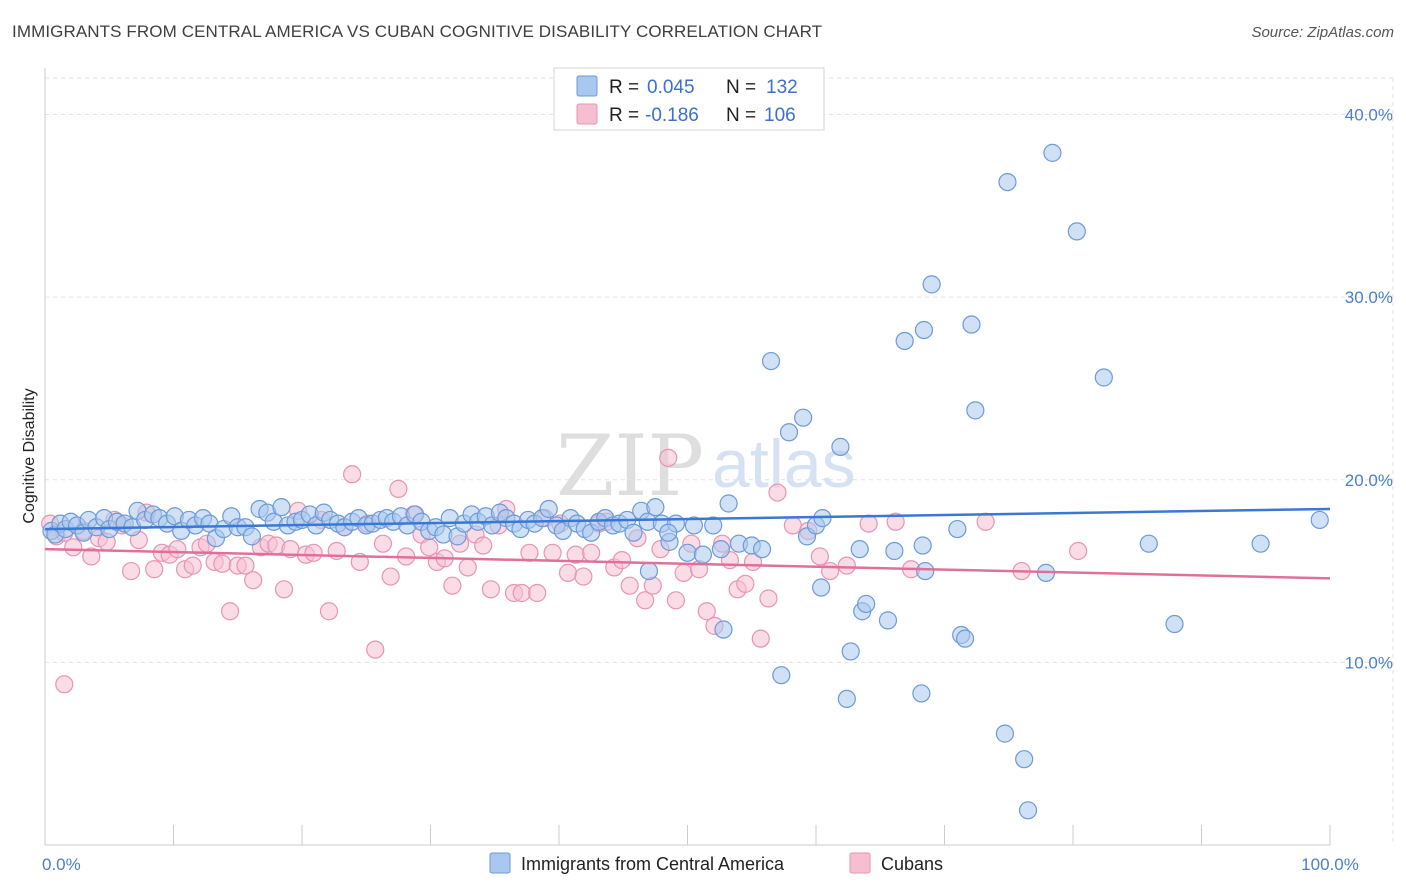  I want to click on y-tick-label-30: 30.0%, so click(1369, 297).